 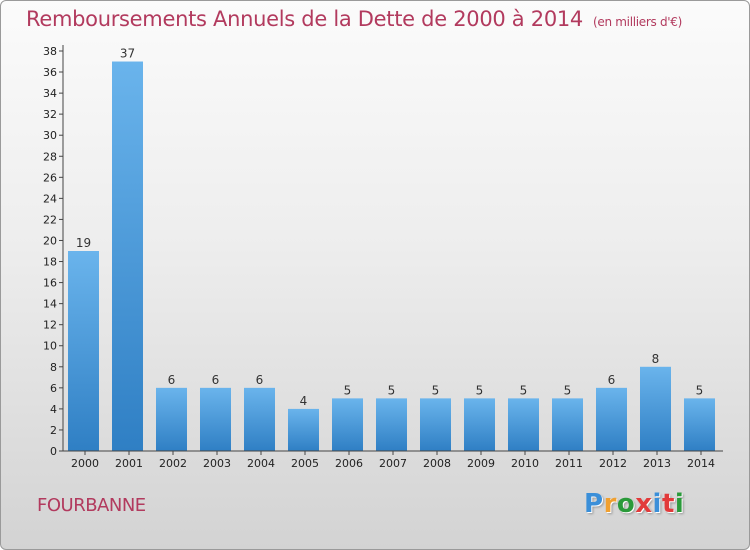 What do you see at coordinates (217, 463) in the screenshot?
I see `x-tick-label-2003: 2003` at bounding box center [217, 463].